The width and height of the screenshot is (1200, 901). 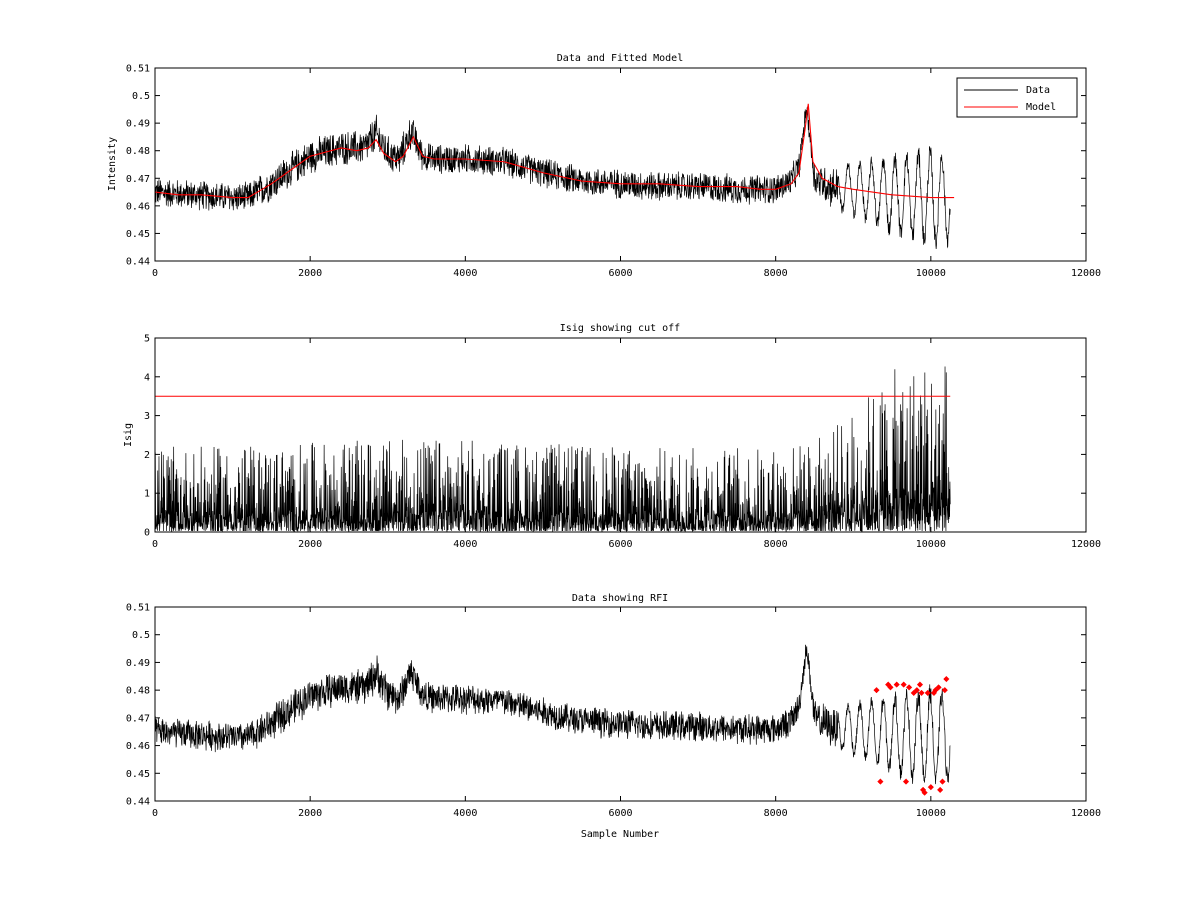 I want to click on legend: Data Model, so click(x=1017, y=97).